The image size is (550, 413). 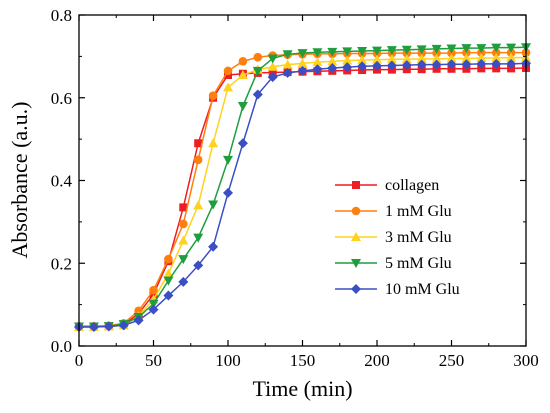 I want to click on x-tick-label: 200, so click(x=377, y=360).